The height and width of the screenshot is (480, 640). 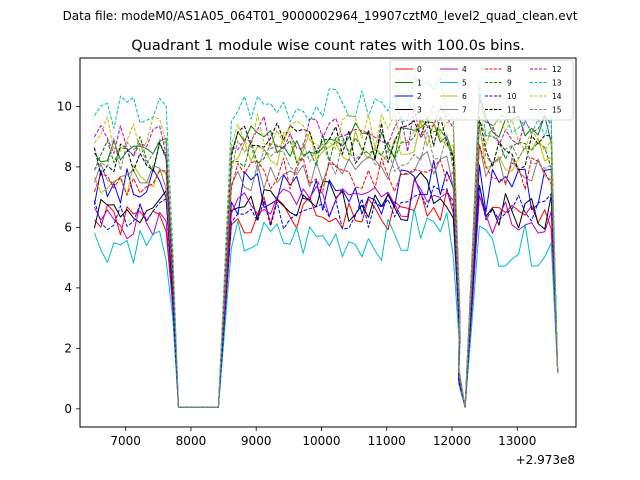 What do you see at coordinates (419, 83) in the screenshot?
I see `legend-label-1: 1` at bounding box center [419, 83].